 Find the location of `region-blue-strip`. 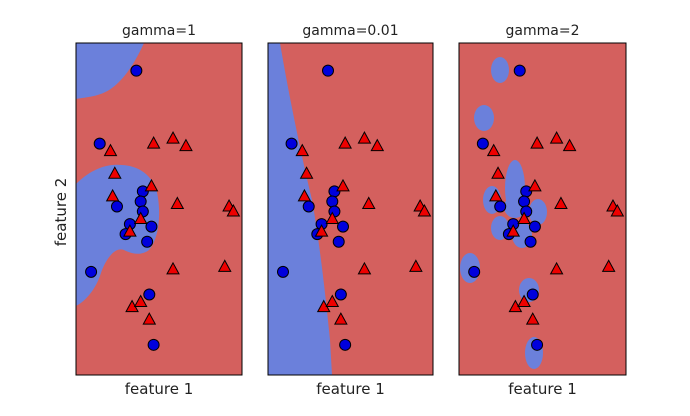

region-blue-strip is located at coordinates (300, 209).